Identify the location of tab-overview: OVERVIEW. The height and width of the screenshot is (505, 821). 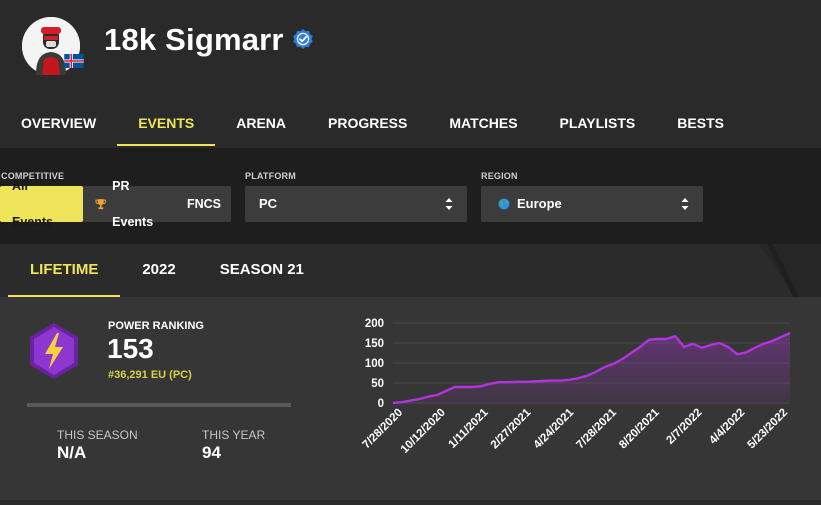
(59, 123).